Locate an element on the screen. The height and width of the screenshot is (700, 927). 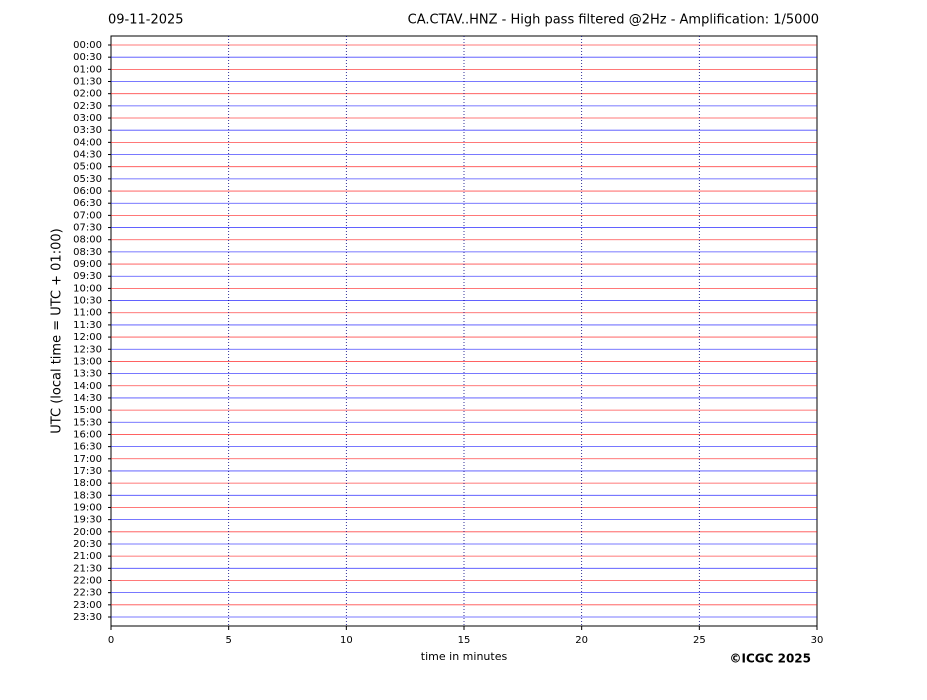
y-tick-label: 16:00 is located at coordinates (87, 434).